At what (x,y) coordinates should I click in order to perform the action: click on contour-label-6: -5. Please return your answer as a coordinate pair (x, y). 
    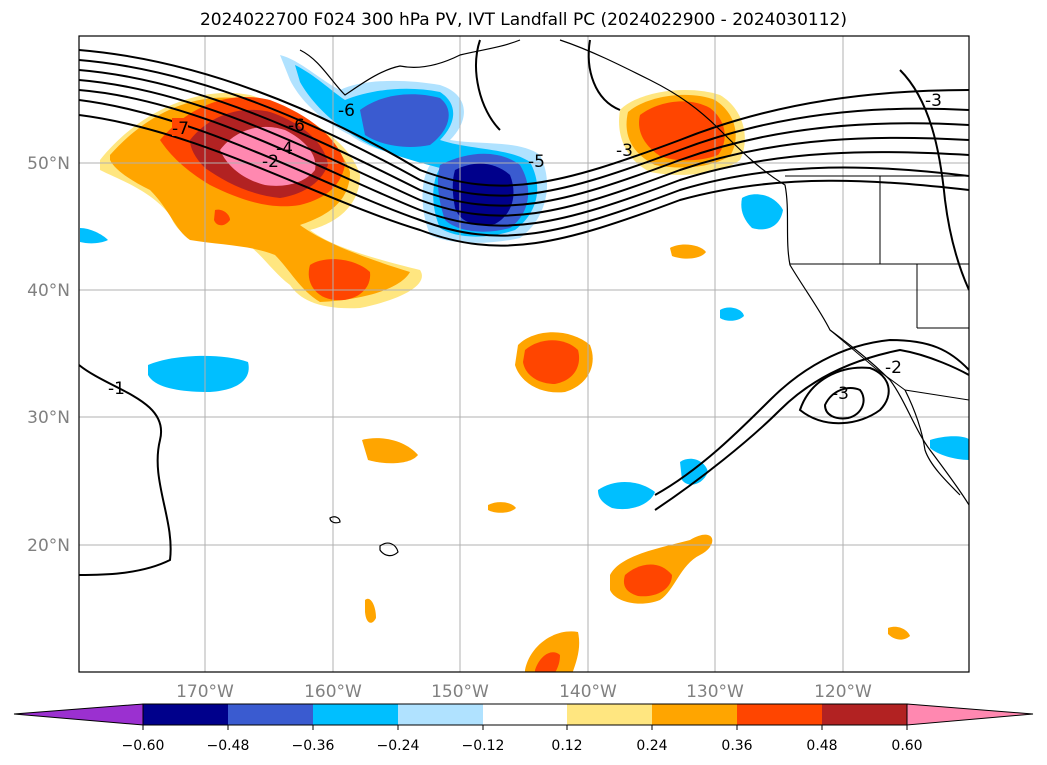
    Looking at the image, I should click on (536, 162).